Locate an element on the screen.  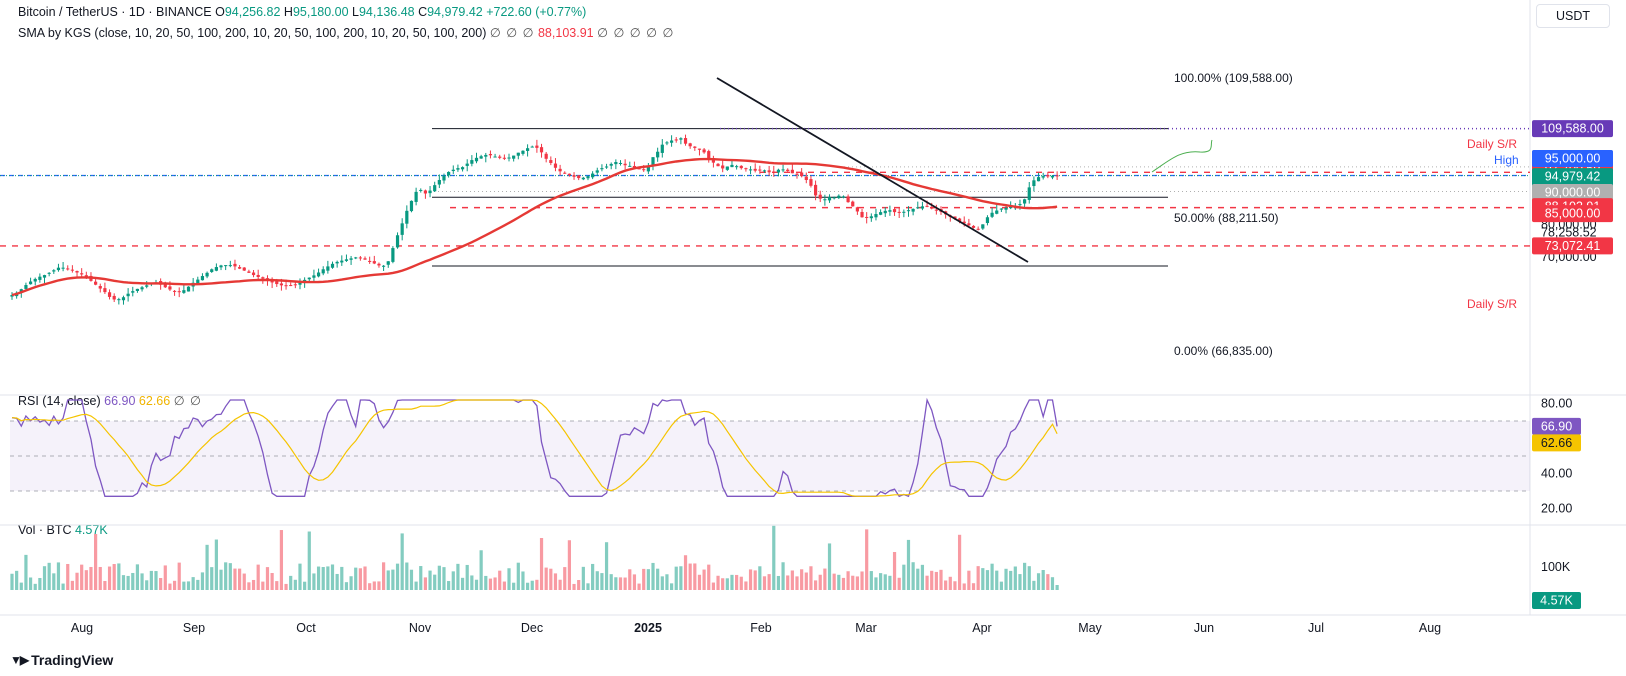
rsi-legend: RSI (14, close) 66.90 62.66 ∅ ∅ is located at coordinates (110, 400).